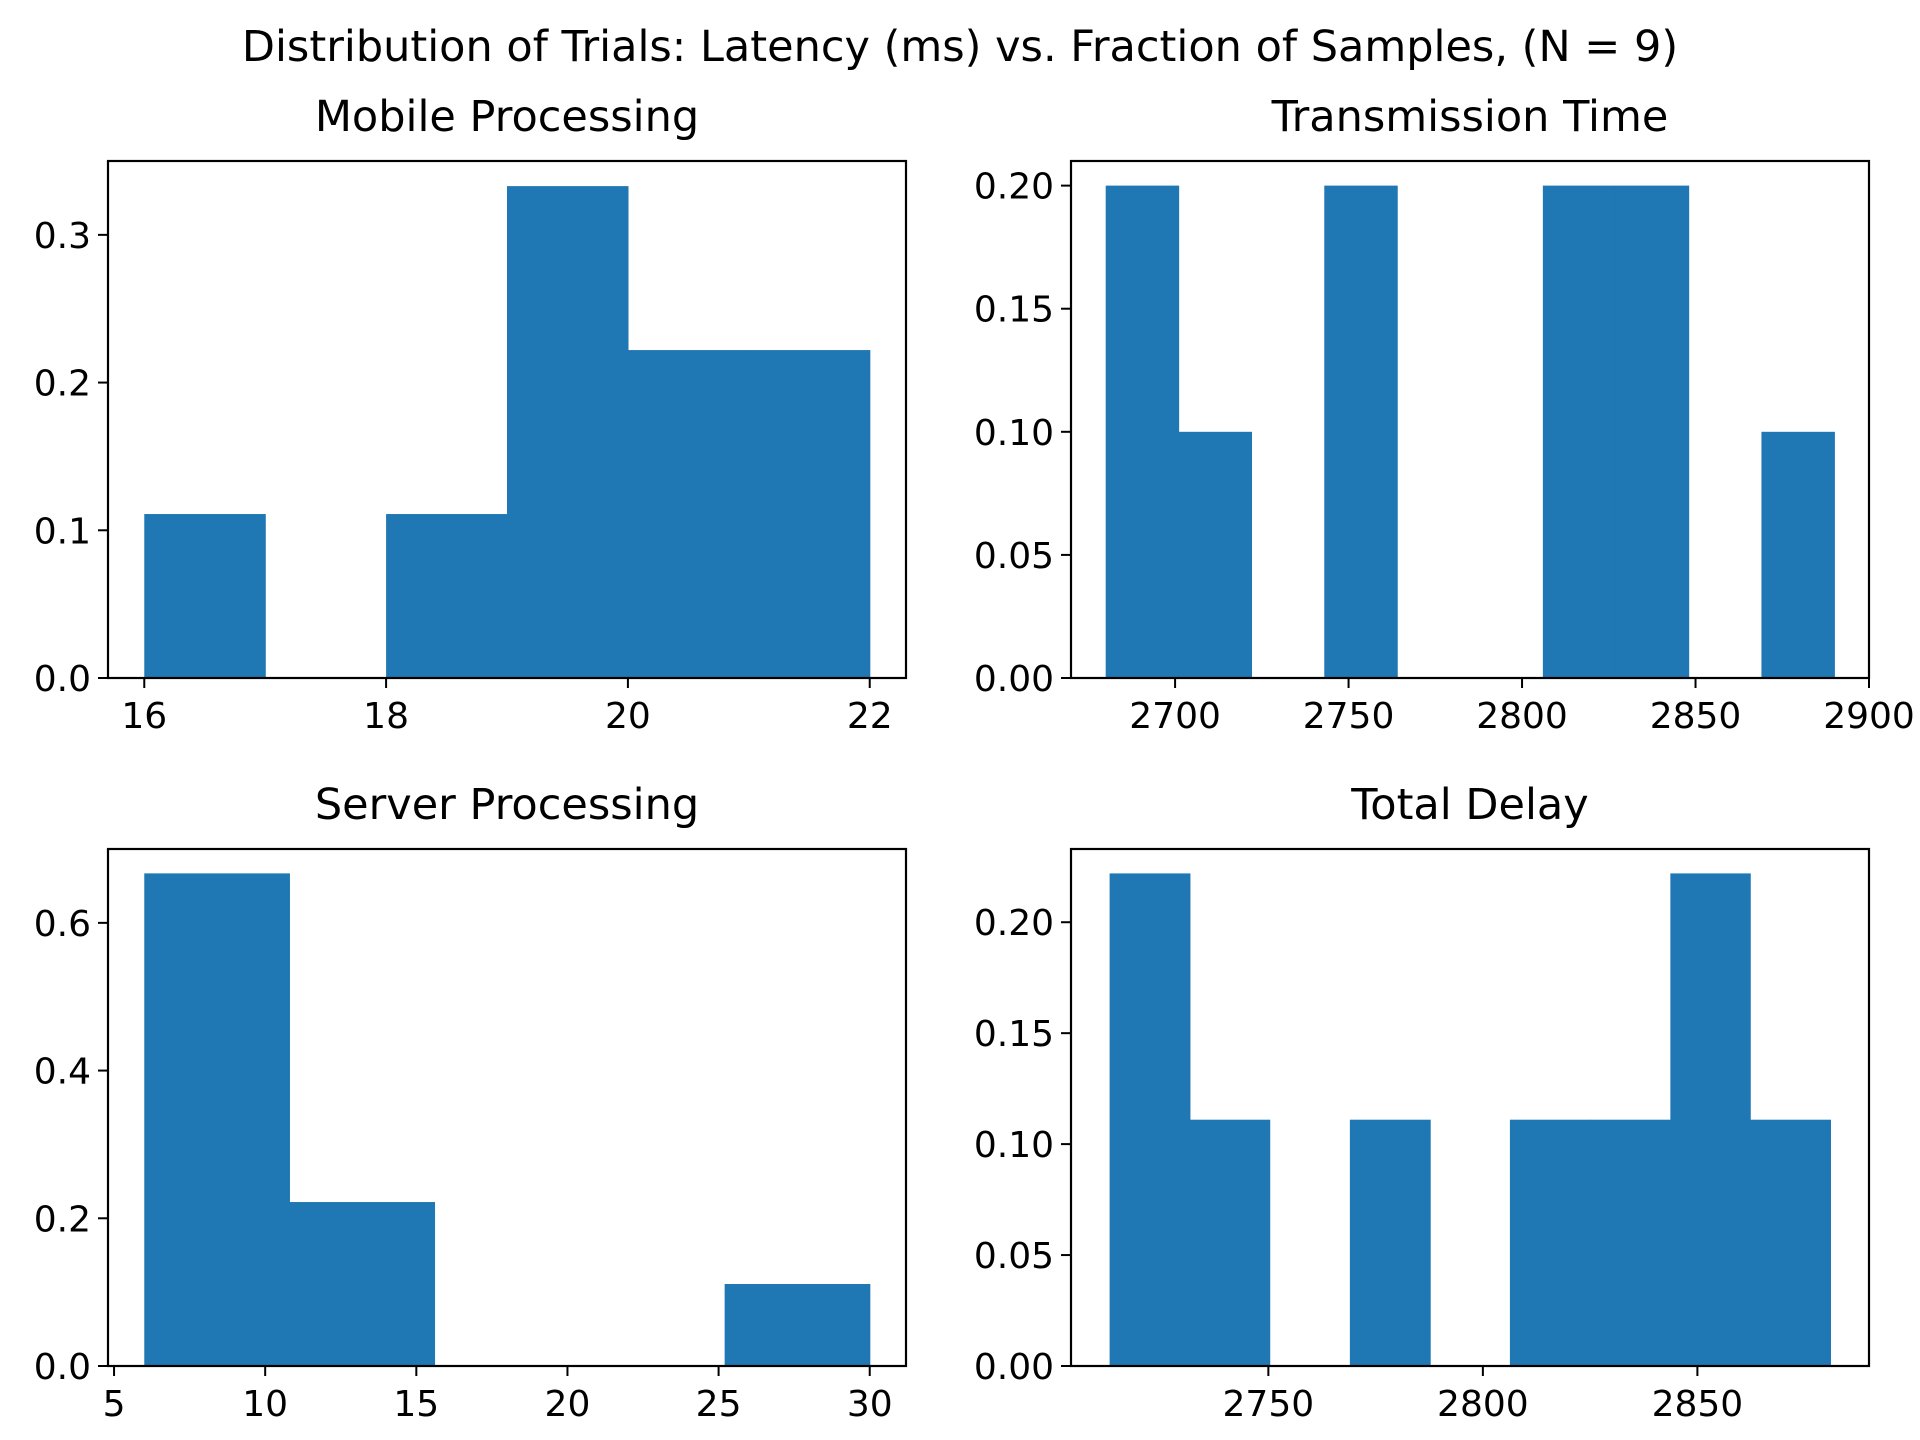 The width and height of the screenshot is (1920, 1440). What do you see at coordinates (1175, 716) in the screenshot?
I see `x-tick-label: 2700` at bounding box center [1175, 716].